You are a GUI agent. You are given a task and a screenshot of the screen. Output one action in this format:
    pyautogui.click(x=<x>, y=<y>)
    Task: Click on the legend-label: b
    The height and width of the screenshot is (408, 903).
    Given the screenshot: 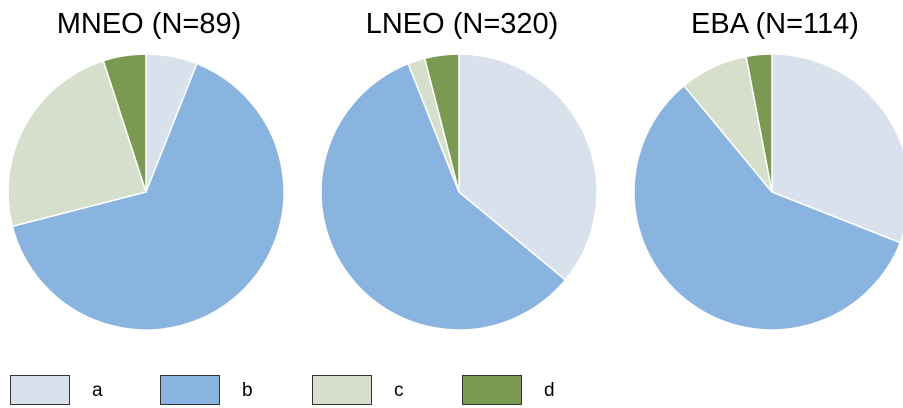 What is the action you would take?
    pyautogui.click(x=247, y=390)
    